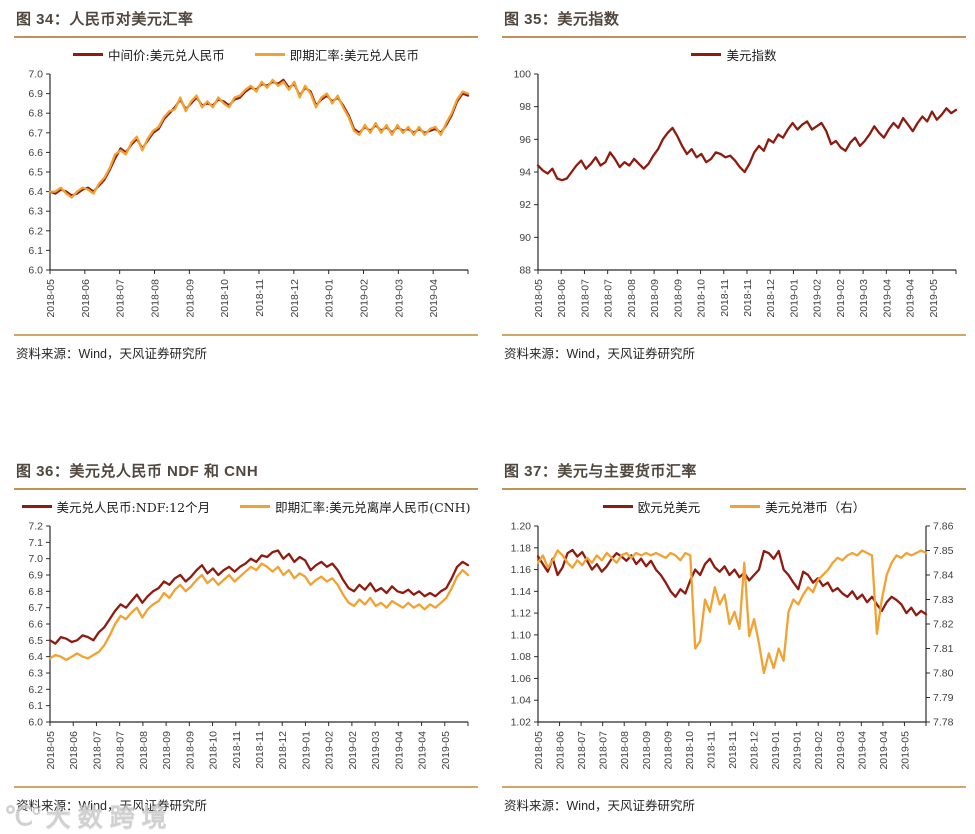 The width and height of the screenshot is (975, 834). Describe the element at coordinates (35, 231) in the screenshot. I see `svg-text: 6.2` at that location.